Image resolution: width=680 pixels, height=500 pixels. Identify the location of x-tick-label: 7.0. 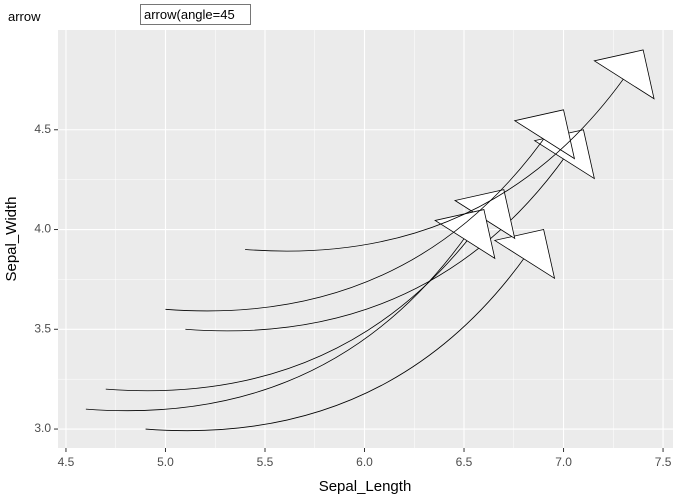
(563, 462).